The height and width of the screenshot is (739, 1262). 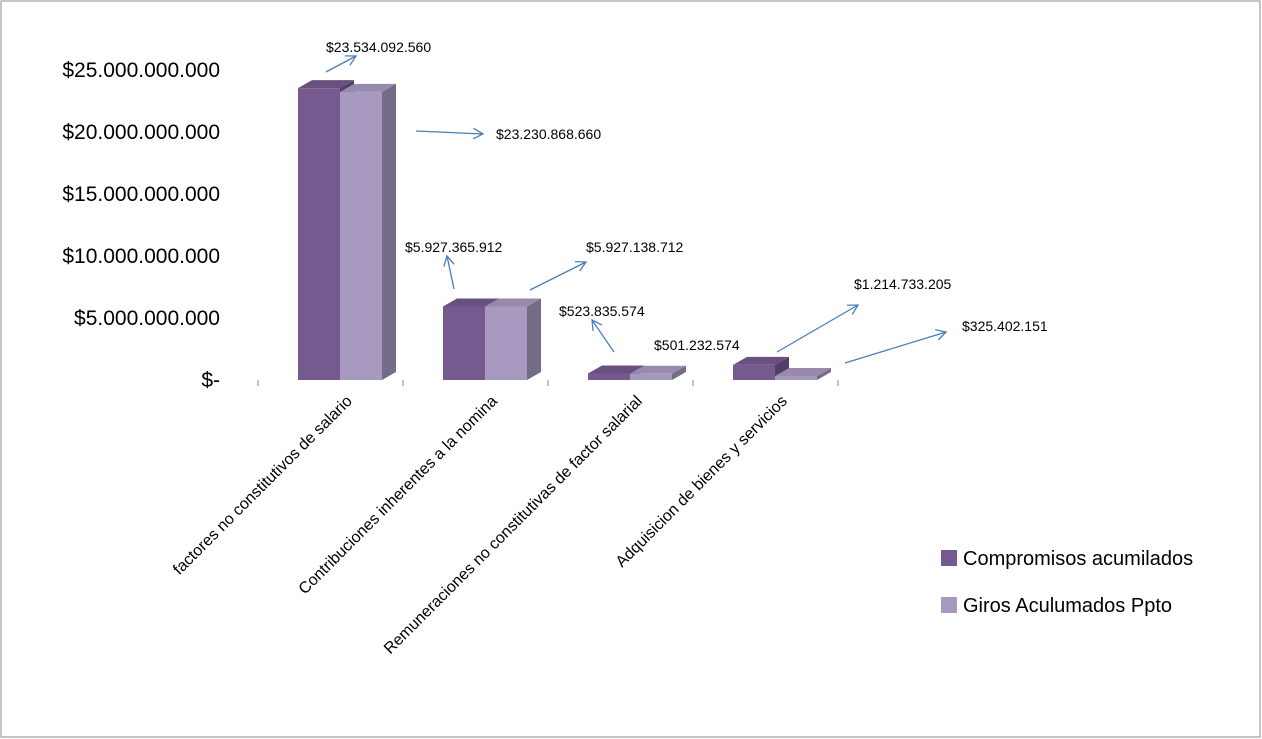 What do you see at coordinates (141, 194) in the screenshot?
I see `y-tick-label: $15.000.000.000` at bounding box center [141, 194].